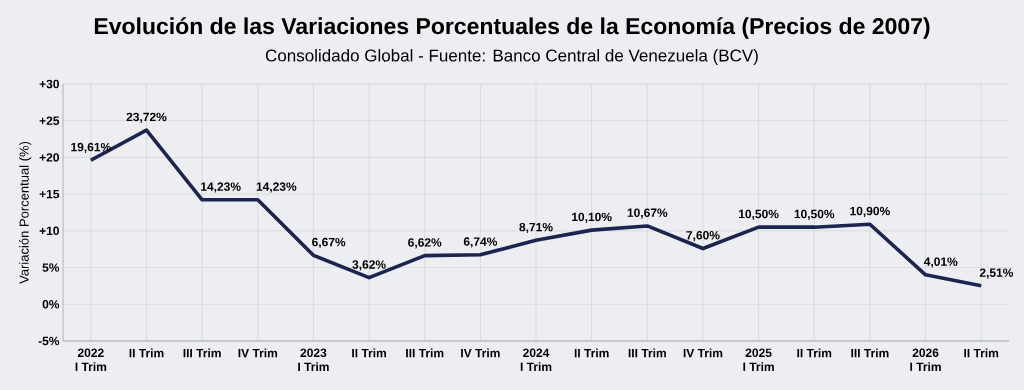 Image resolution: width=1024 pixels, height=390 pixels. What do you see at coordinates (25, 212) in the screenshot?
I see `y-axis-title: Variación Porcentual (%)` at bounding box center [25, 212].